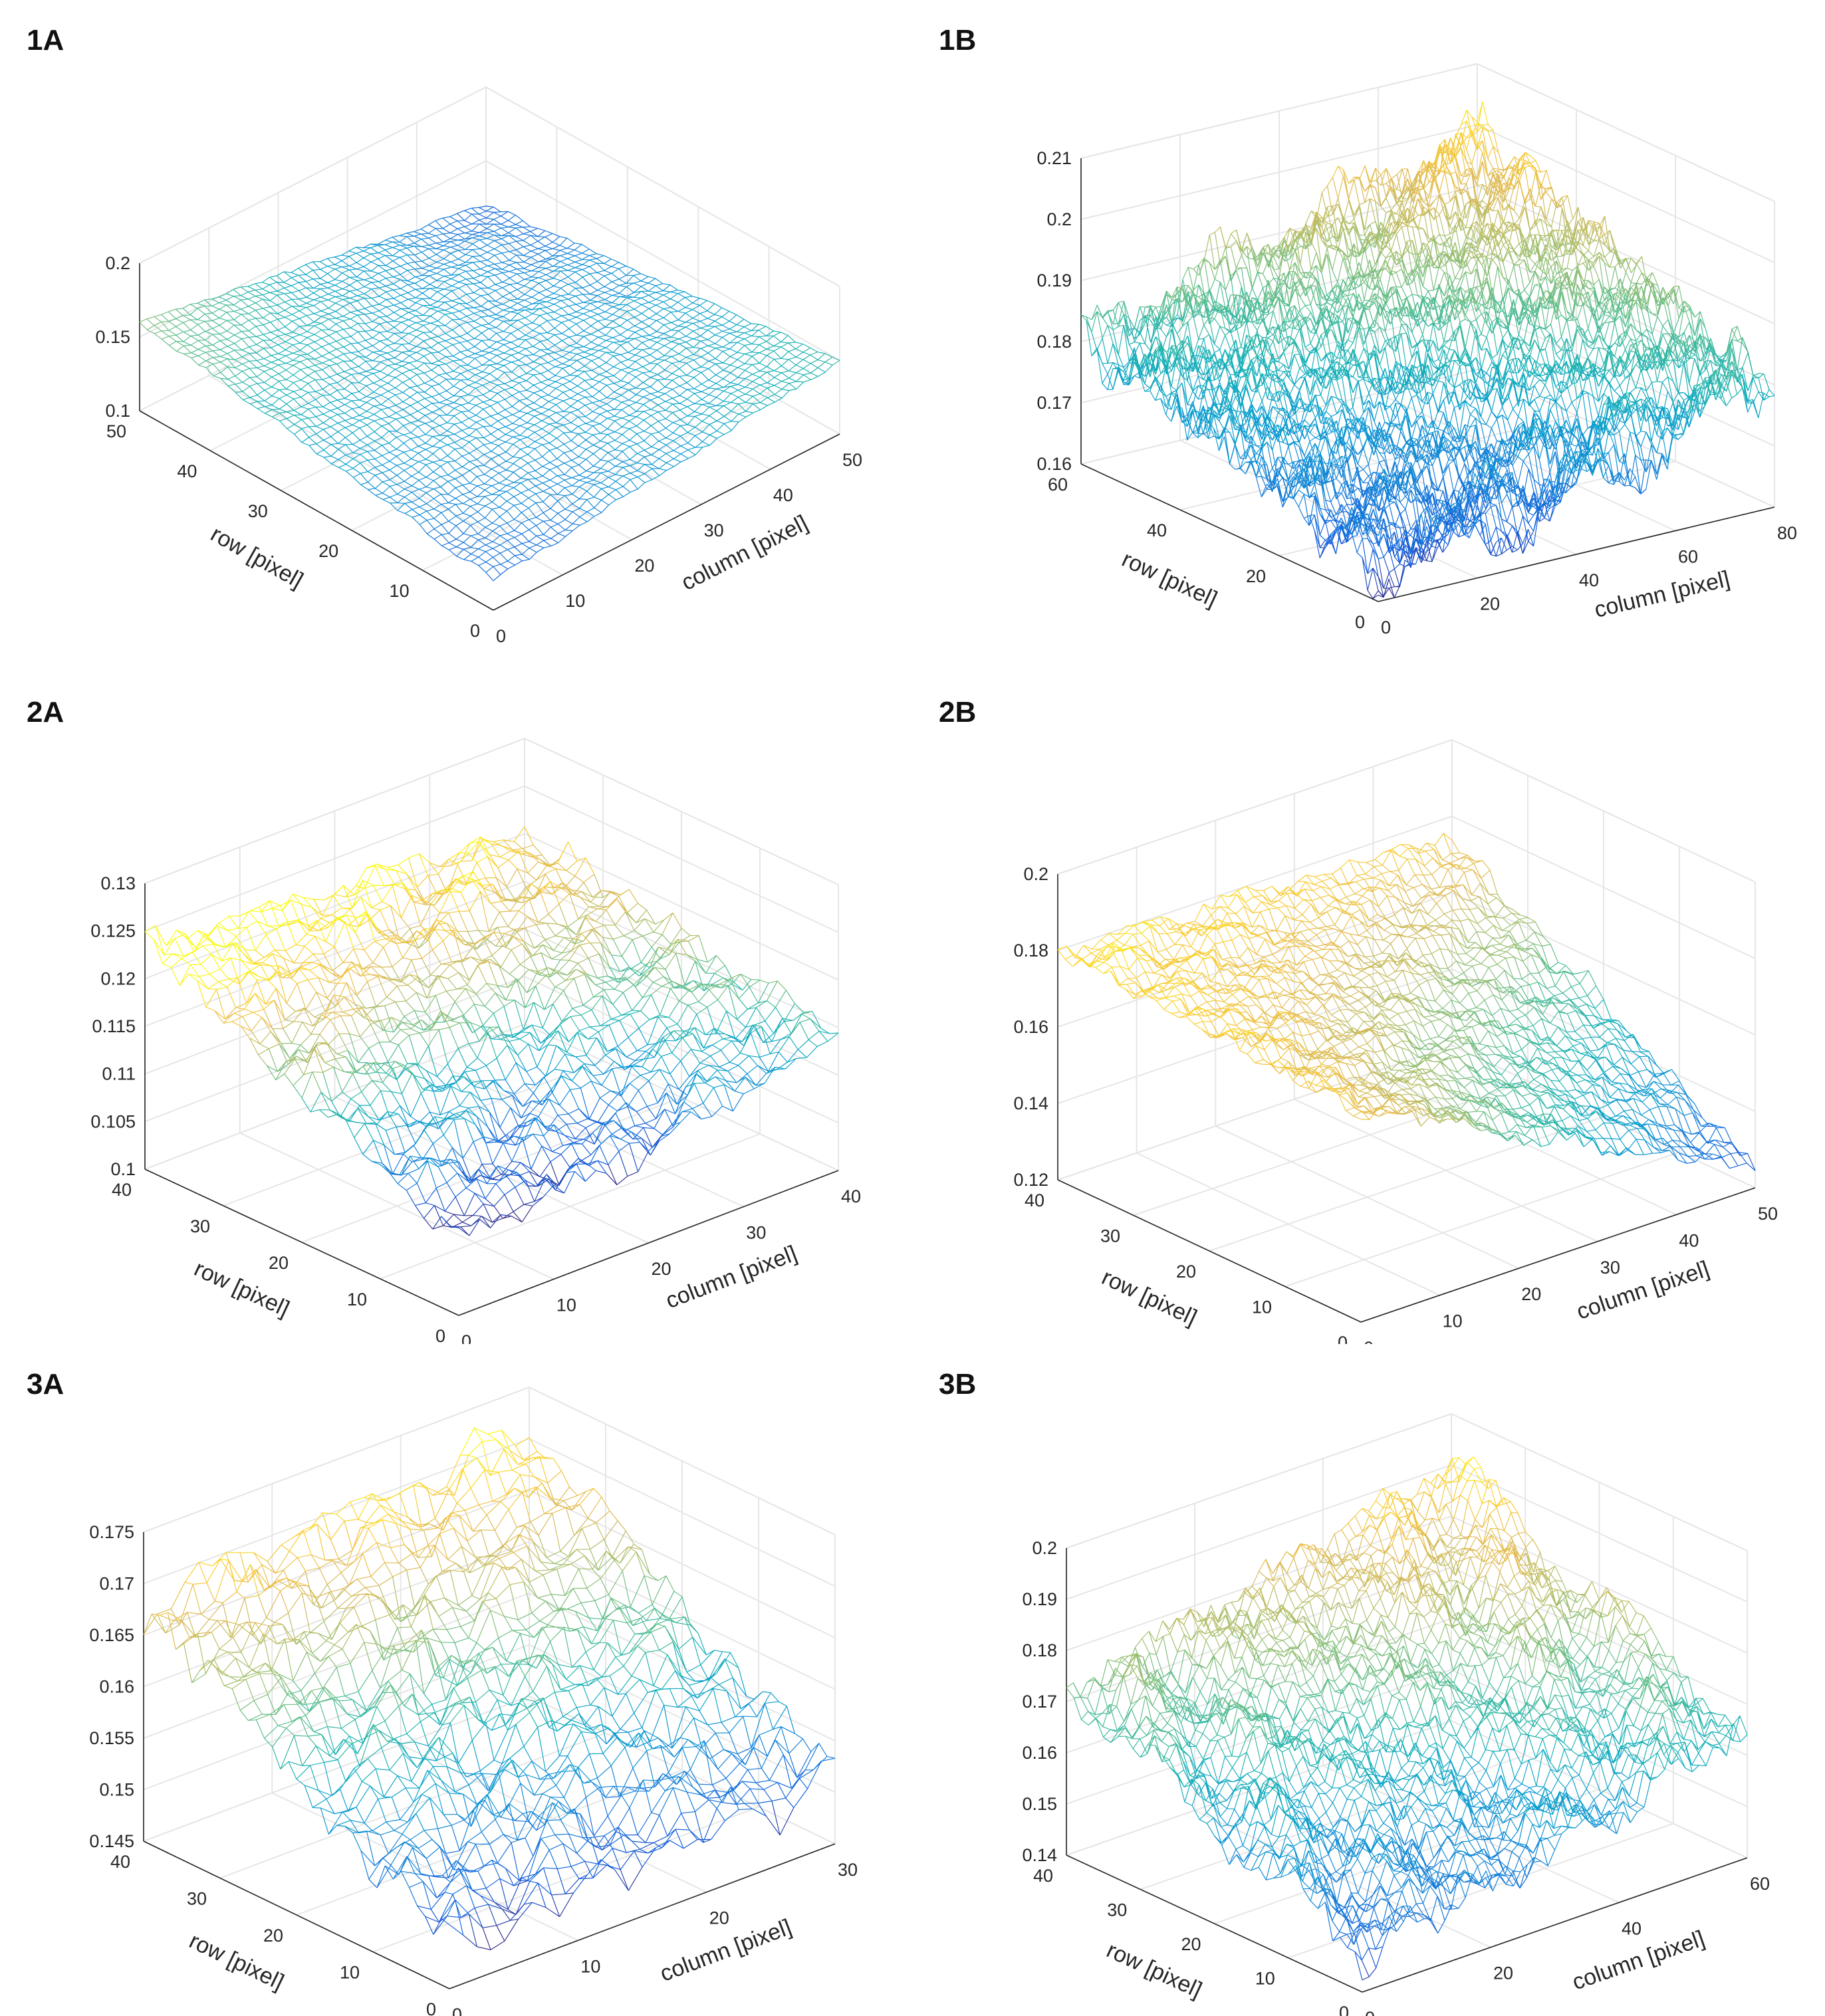 The height and width of the screenshot is (2016, 1825). What do you see at coordinates (454, 440) in the screenshot?
I see `floor-gridline-x` at bounding box center [454, 440].